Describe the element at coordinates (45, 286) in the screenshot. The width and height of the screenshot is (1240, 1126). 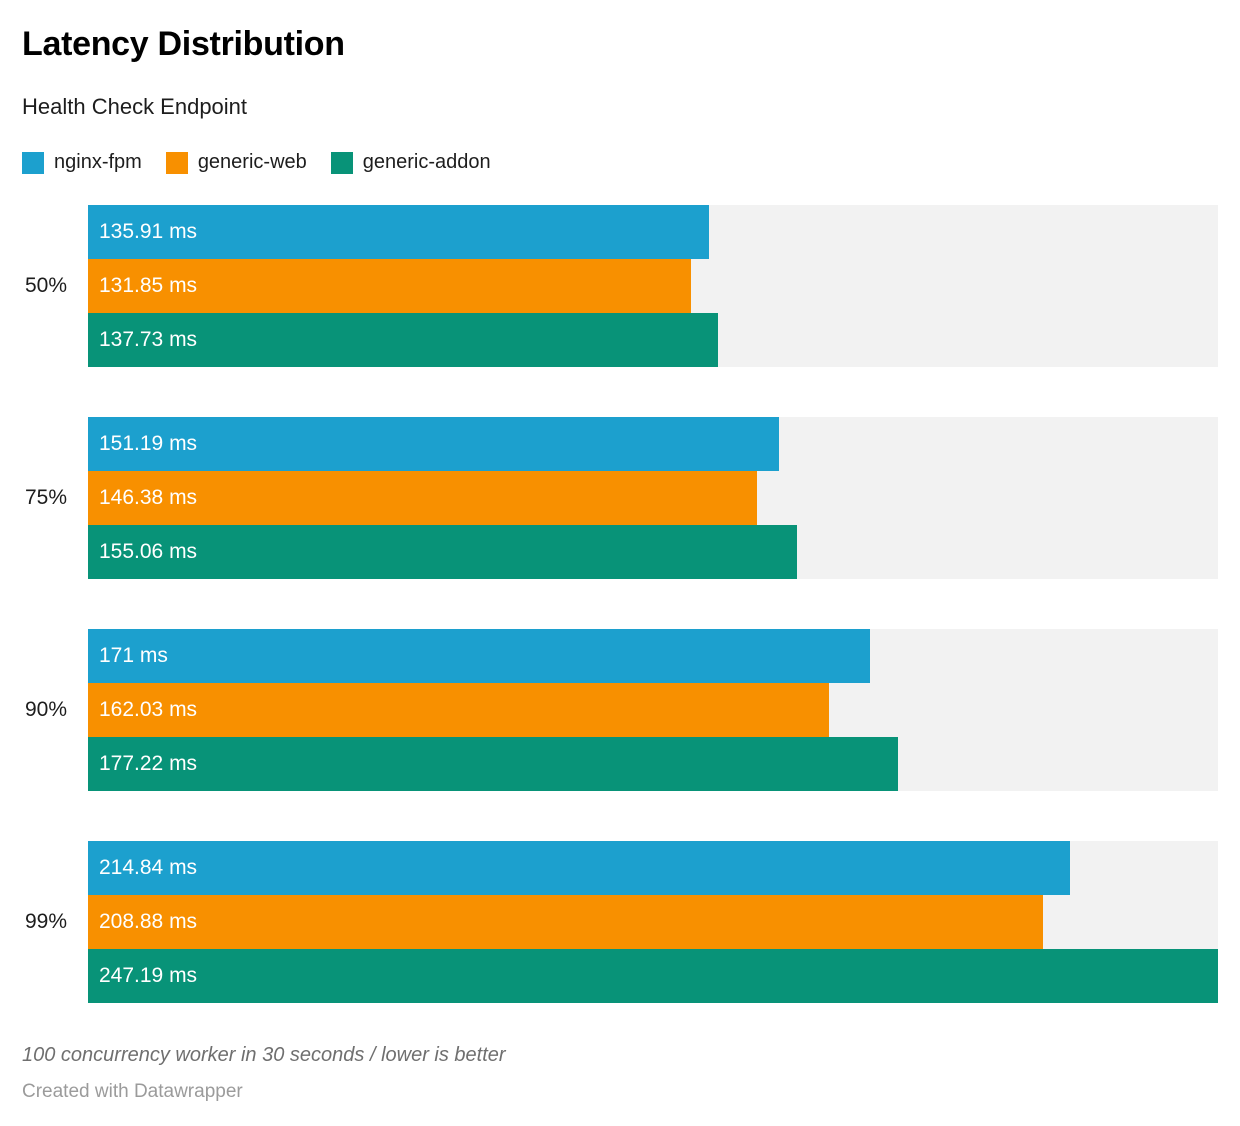
I see `percentile-label: 50%` at that location.